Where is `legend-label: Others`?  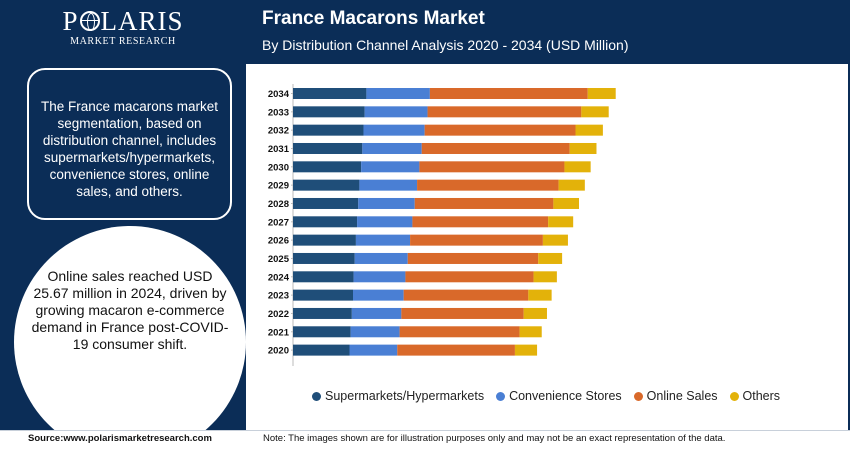
legend-label: Others is located at coordinates (761, 396).